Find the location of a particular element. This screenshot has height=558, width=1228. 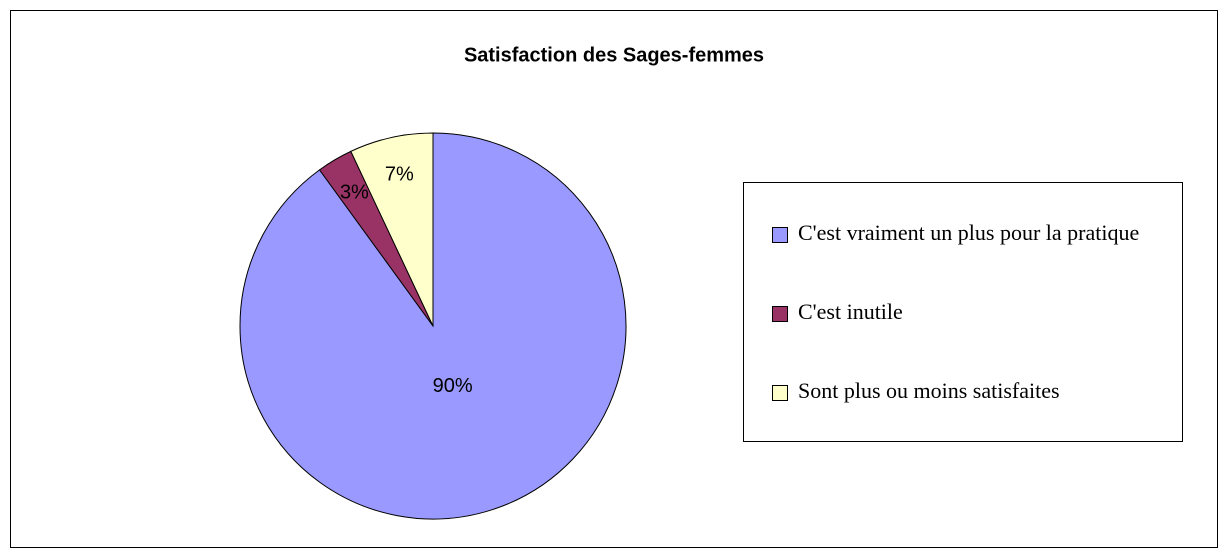

data-label: 7% is located at coordinates (399, 175).